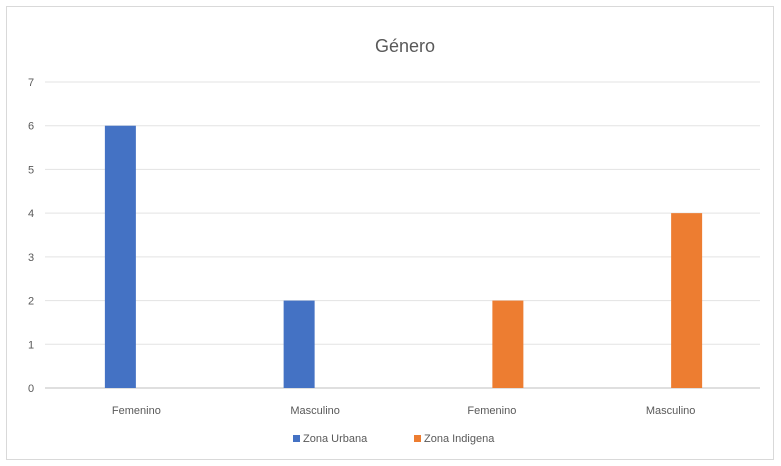  Describe the element at coordinates (31, 236) in the screenshot. I see `y-axis-ticks: 0 1 2 3 4 5 6 7` at that location.